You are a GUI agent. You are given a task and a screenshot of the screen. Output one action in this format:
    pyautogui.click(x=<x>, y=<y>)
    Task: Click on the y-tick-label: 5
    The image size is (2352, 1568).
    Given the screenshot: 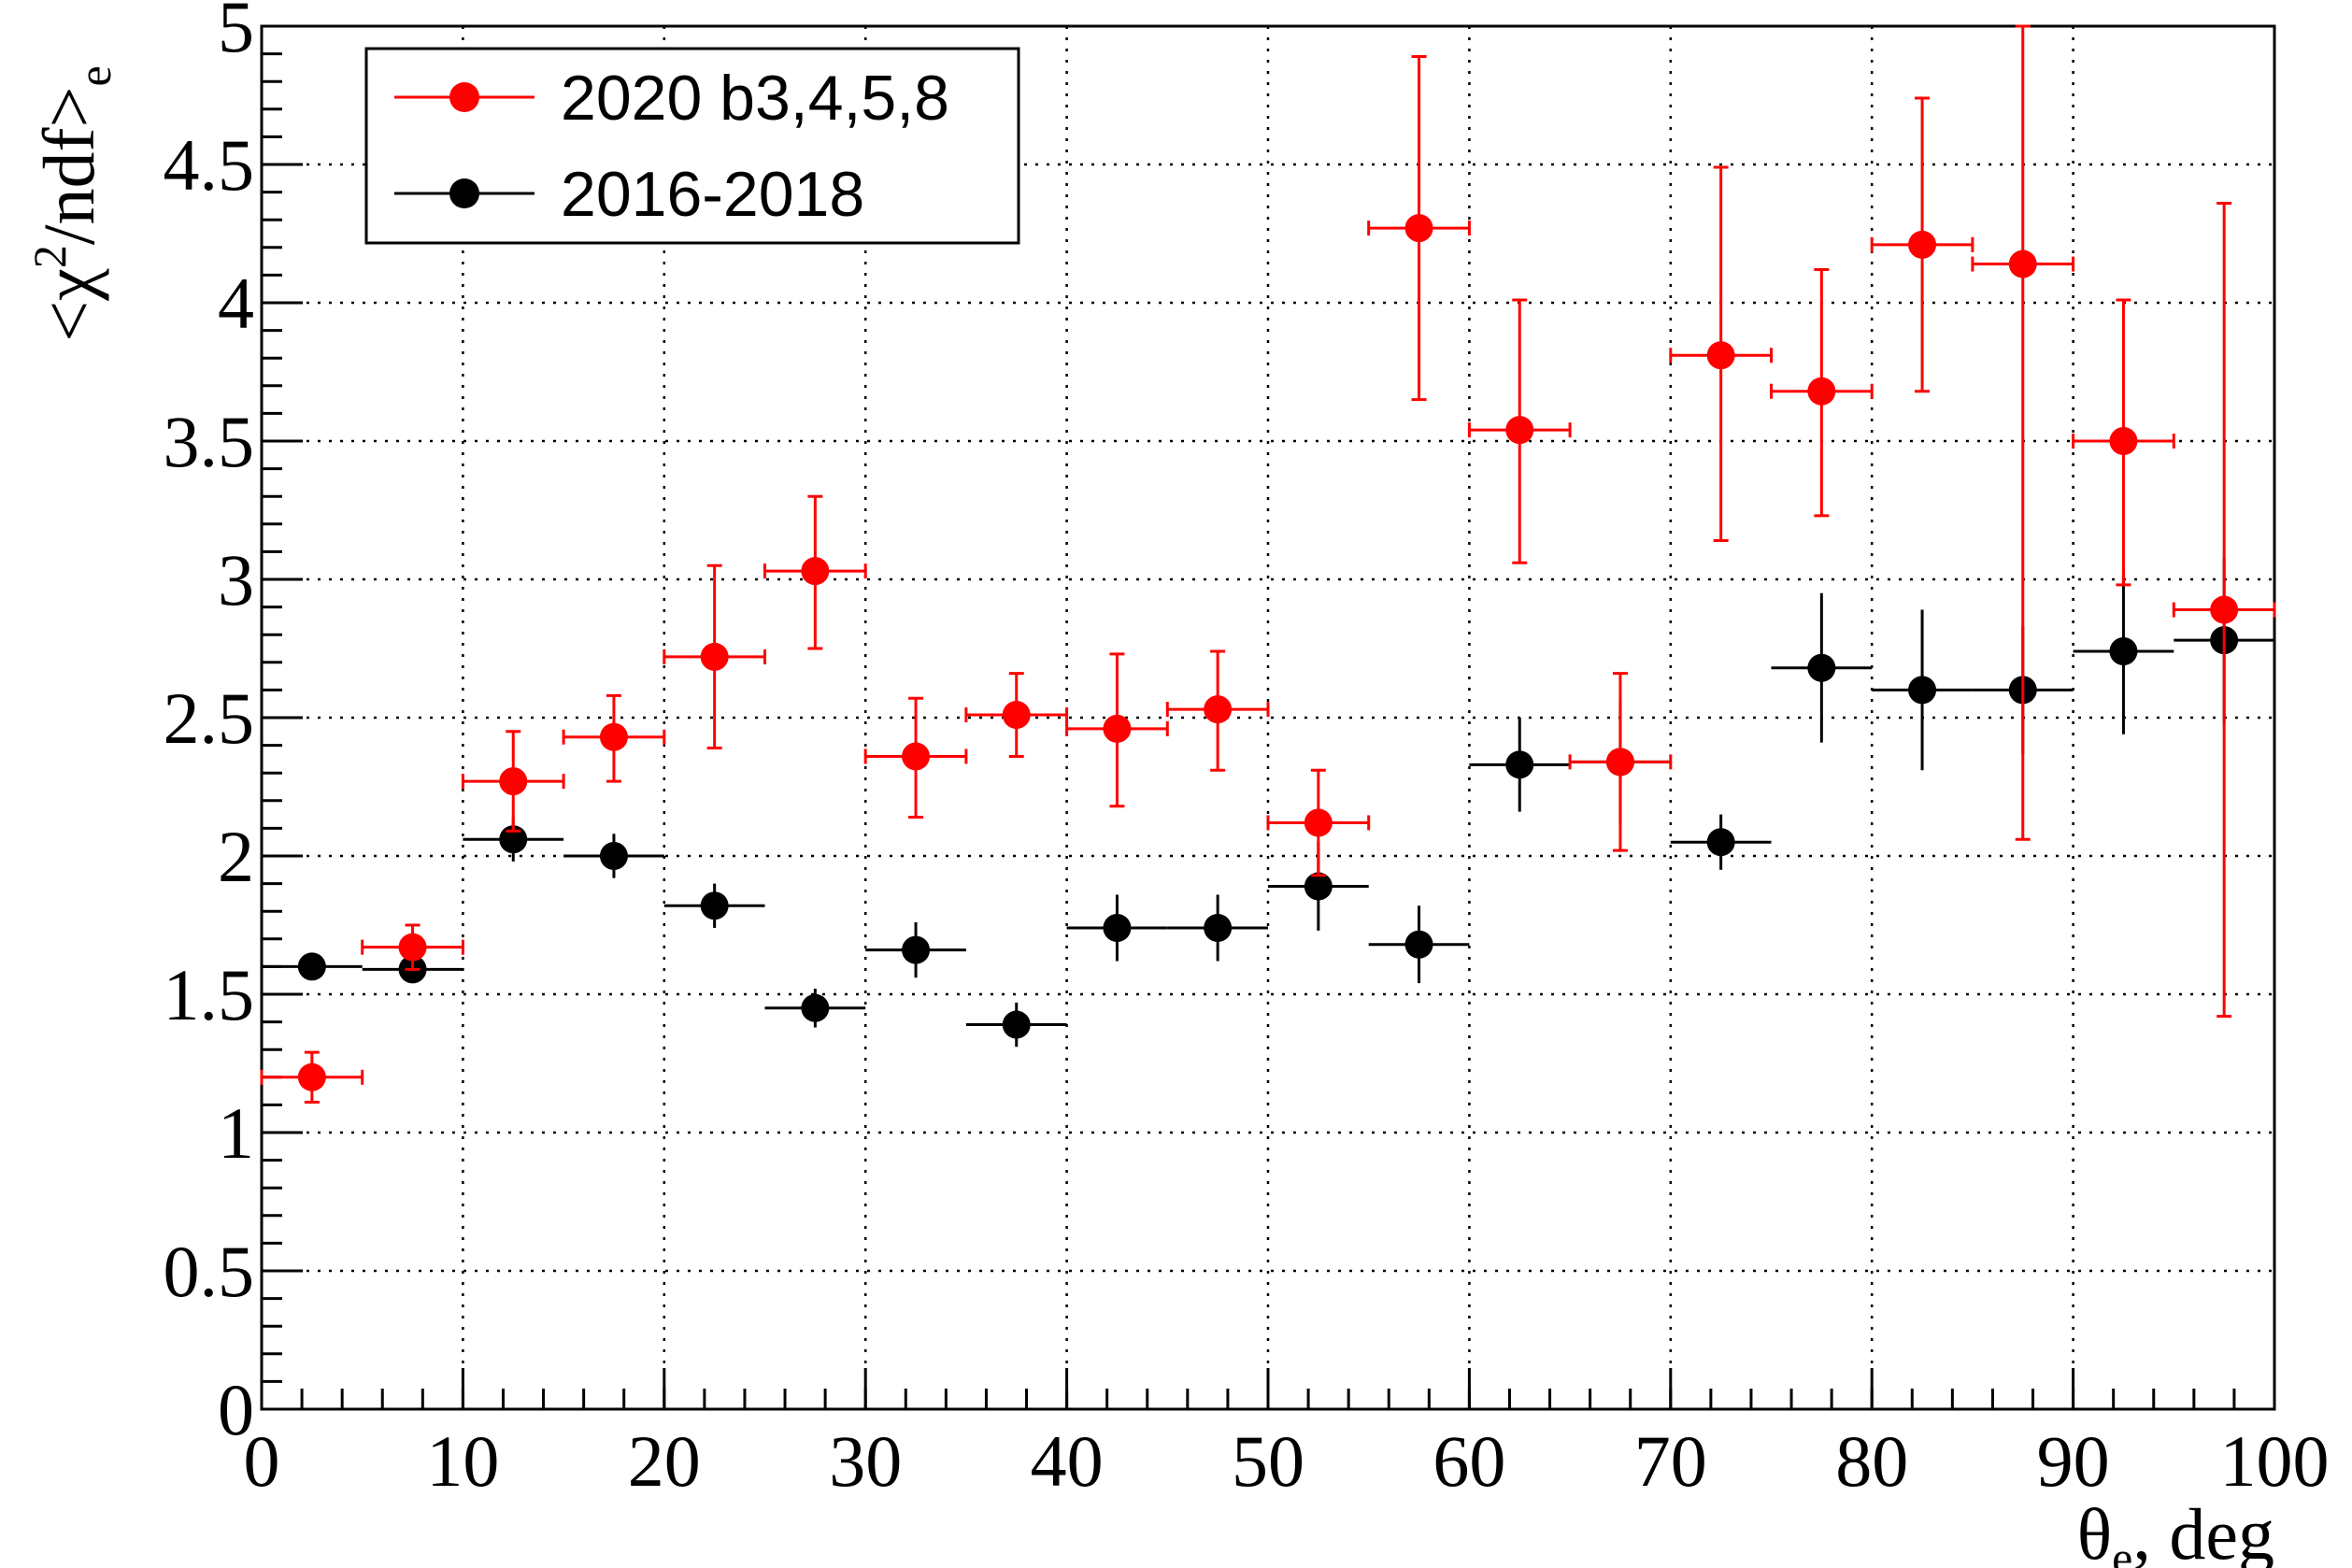 What is the action you would take?
    pyautogui.click(x=236, y=33)
    